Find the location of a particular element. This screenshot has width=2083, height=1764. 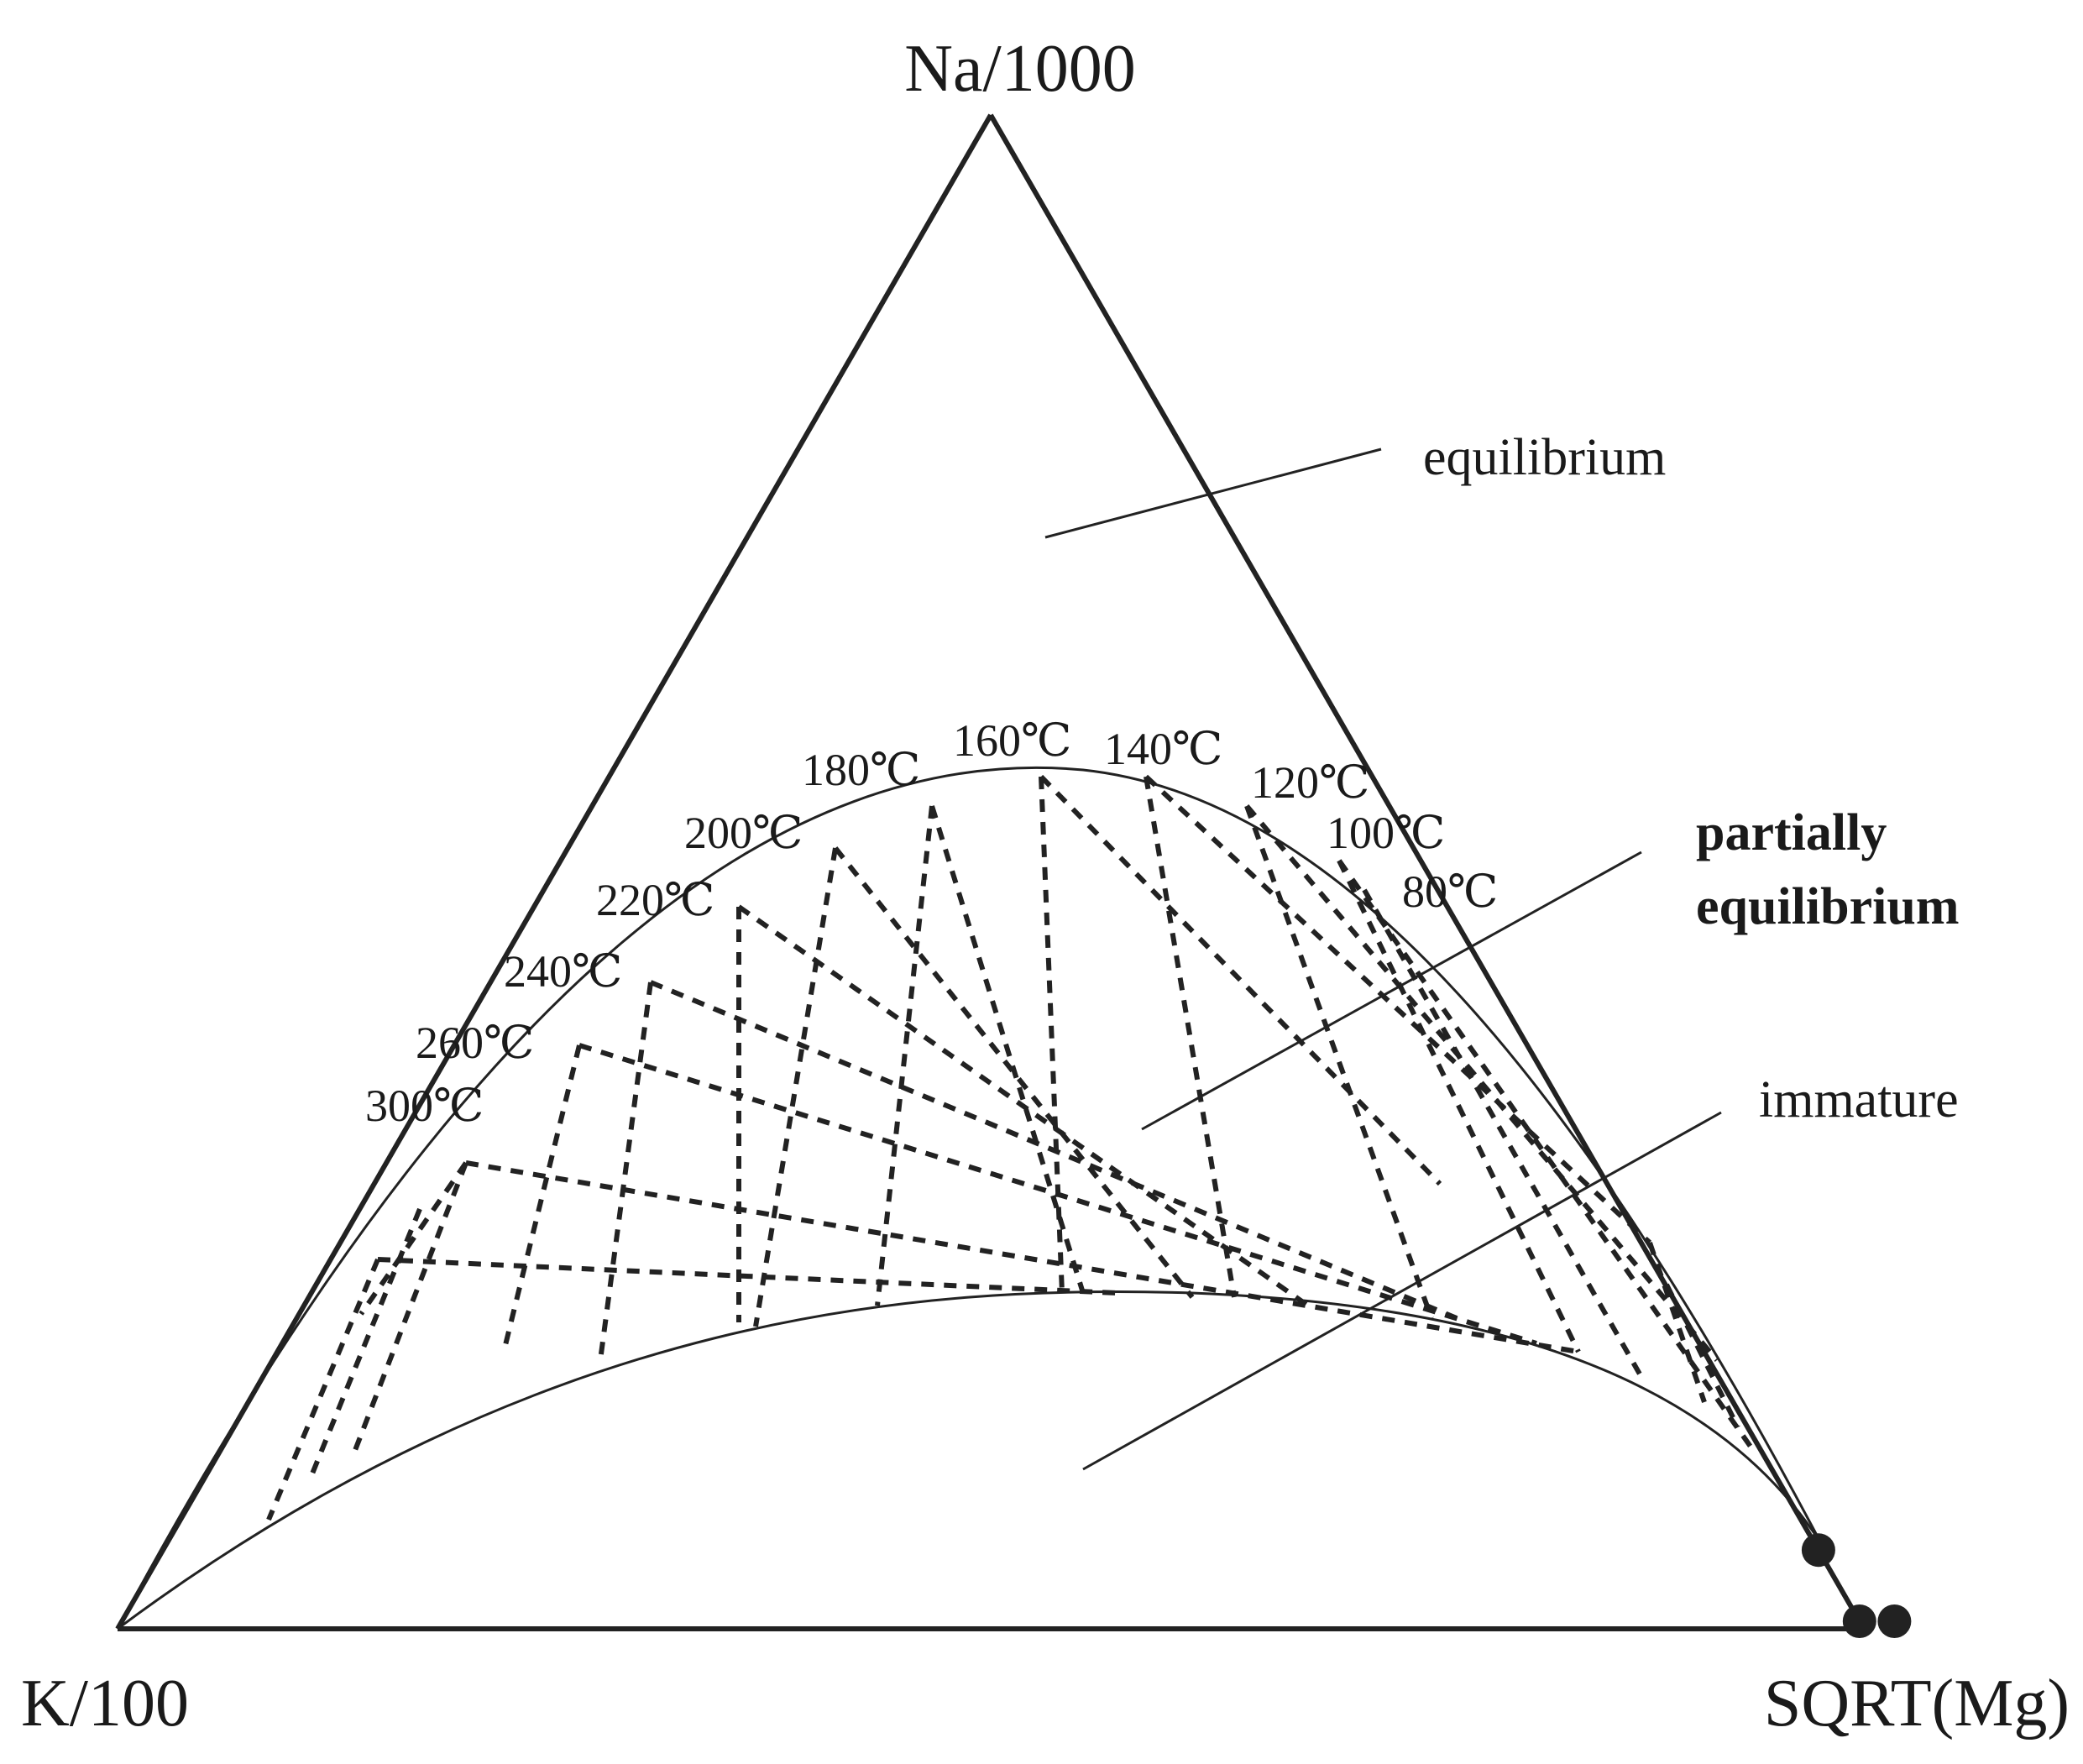

temp-label-300: 300℃ is located at coordinates (424, 1106).